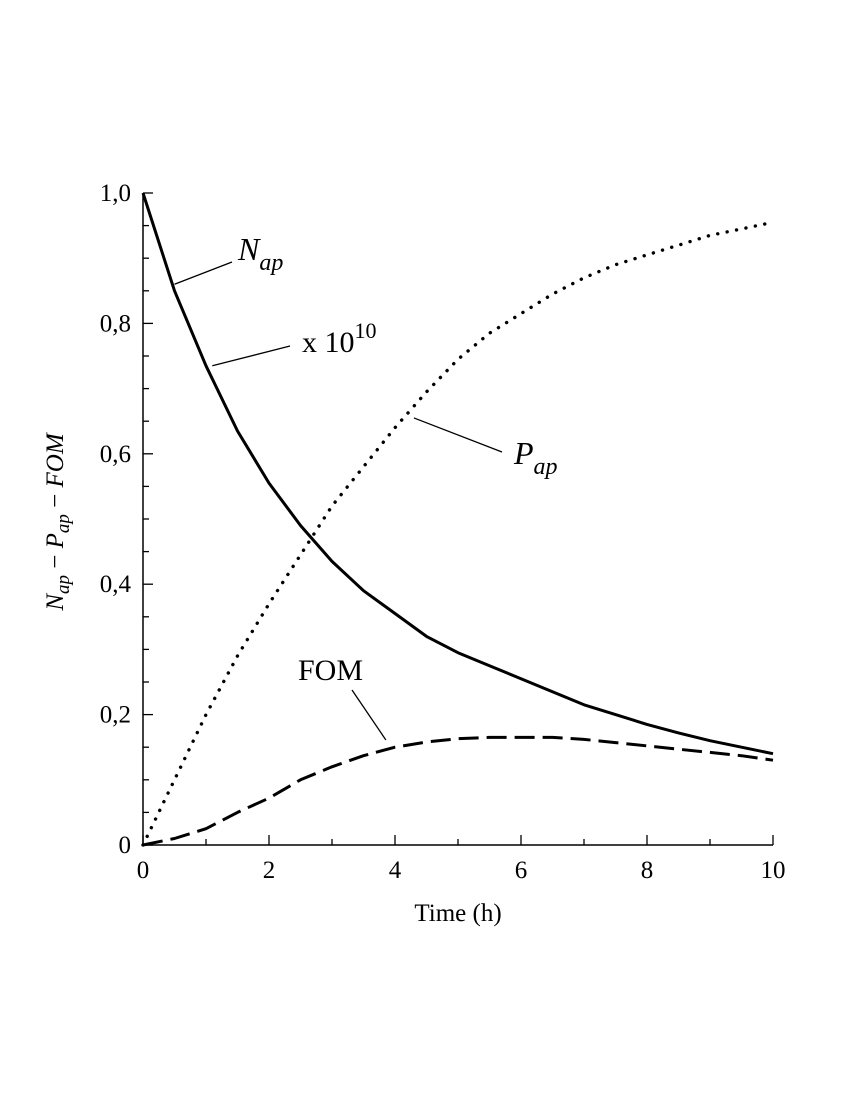  What do you see at coordinates (546, 467) in the screenshot?
I see `annotation-pap-sub: ap` at bounding box center [546, 467].